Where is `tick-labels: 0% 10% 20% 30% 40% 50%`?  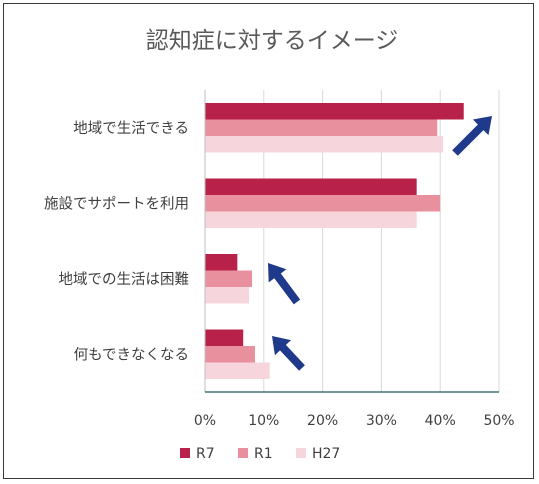 tick-labels: 0% 10% 20% 30% 40% 50% is located at coordinates (354, 421).